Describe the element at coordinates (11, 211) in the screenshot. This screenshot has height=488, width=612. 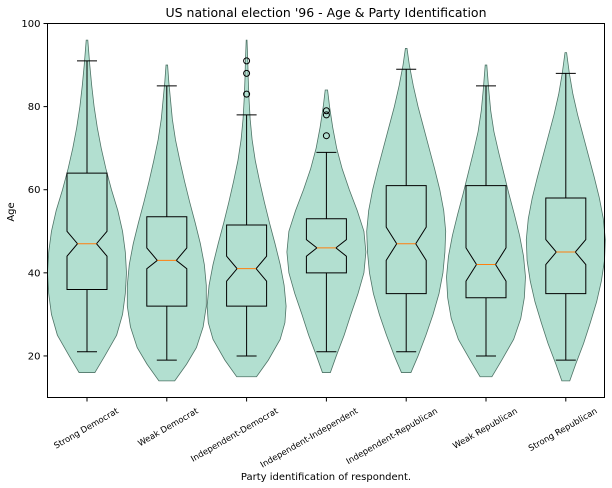
I see `y-axis-label: Age` at that location.